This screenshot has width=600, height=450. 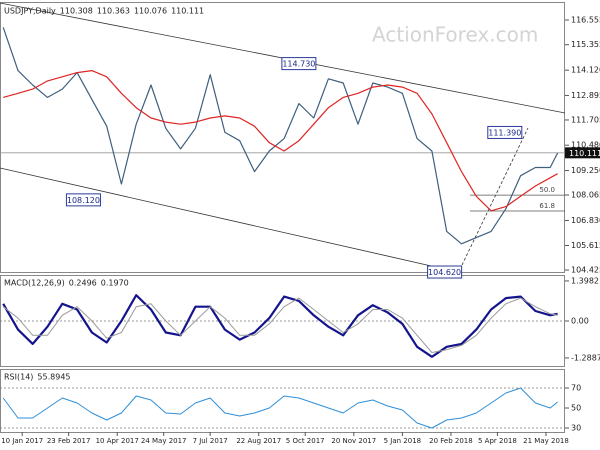 I want to click on readout: 110.111, so click(x=187, y=11).